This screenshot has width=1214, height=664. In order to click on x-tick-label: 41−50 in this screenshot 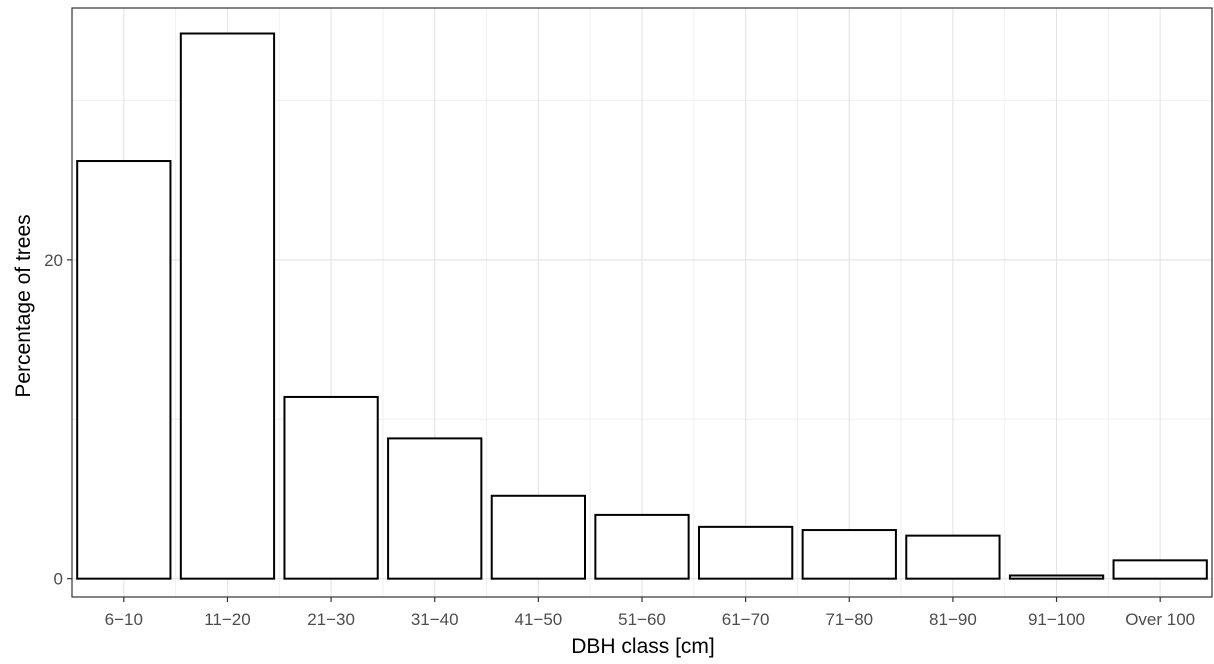, I will do `click(538, 619)`.